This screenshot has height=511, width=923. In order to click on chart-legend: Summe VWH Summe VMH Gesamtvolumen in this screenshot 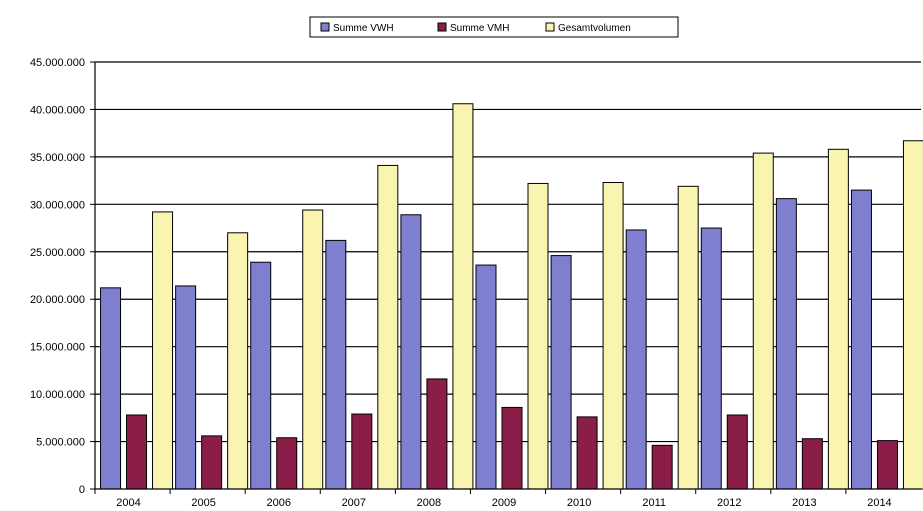, I will do `click(494, 27)`.